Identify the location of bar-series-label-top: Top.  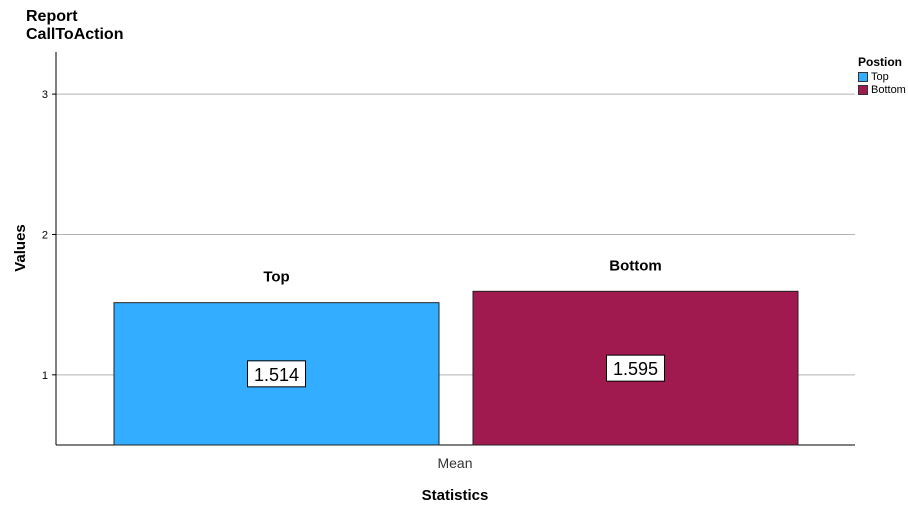
(276, 277).